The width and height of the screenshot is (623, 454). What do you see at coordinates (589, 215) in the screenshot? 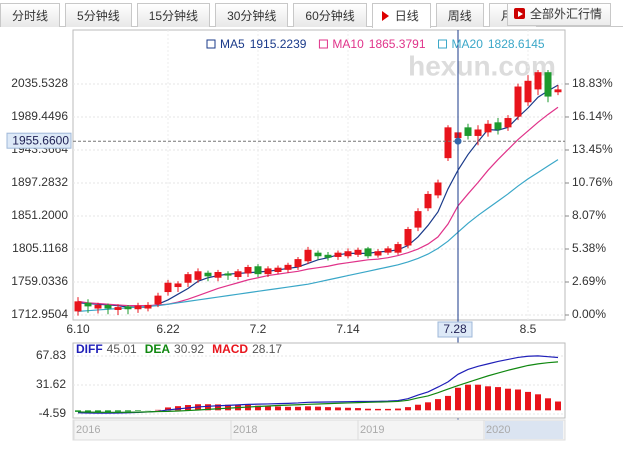
I see `y2-tick-label: 8.07%` at bounding box center [589, 215].